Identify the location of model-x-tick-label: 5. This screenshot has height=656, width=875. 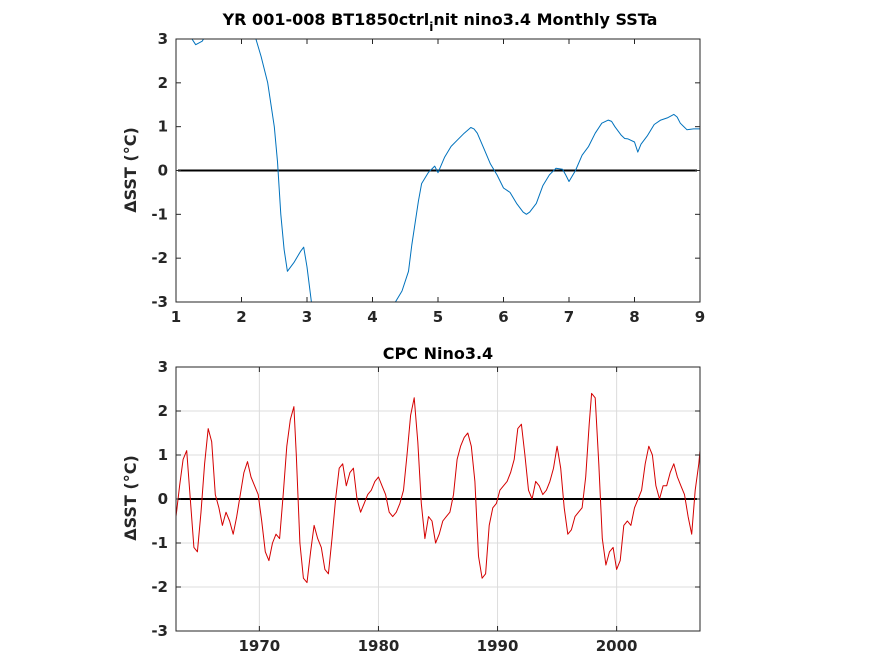
(438, 317).